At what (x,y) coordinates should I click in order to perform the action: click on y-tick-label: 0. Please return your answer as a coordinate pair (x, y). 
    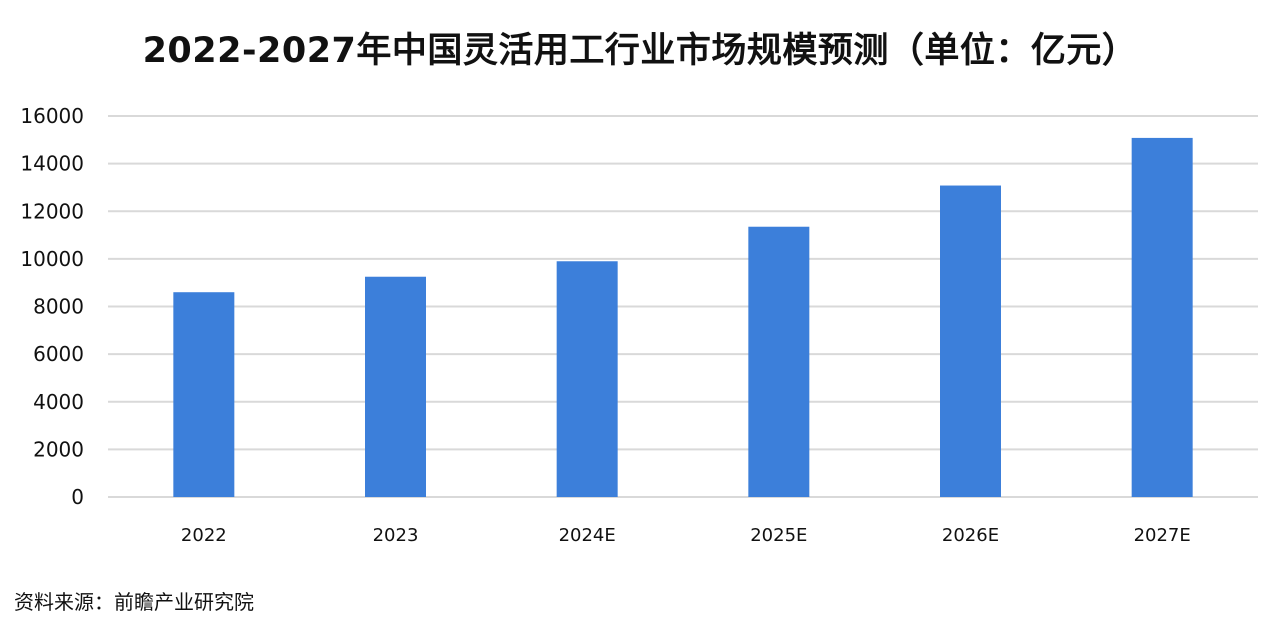
    Looking at the image, I should click on (77, 497).